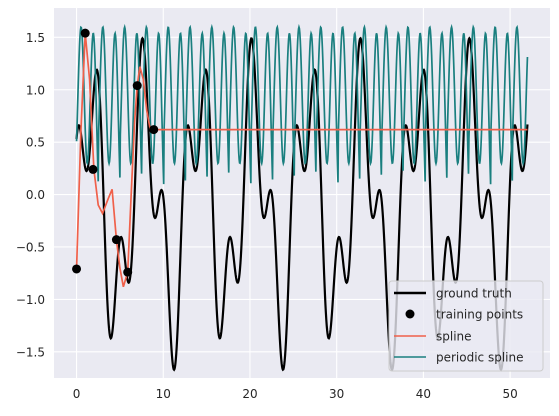 This screenshot has height=416, width=559. What do you see at coordinates (474, 294) in the screenshot?
I see `legend-label-ground-truth: ground truth` at bounding box center [474, 294].